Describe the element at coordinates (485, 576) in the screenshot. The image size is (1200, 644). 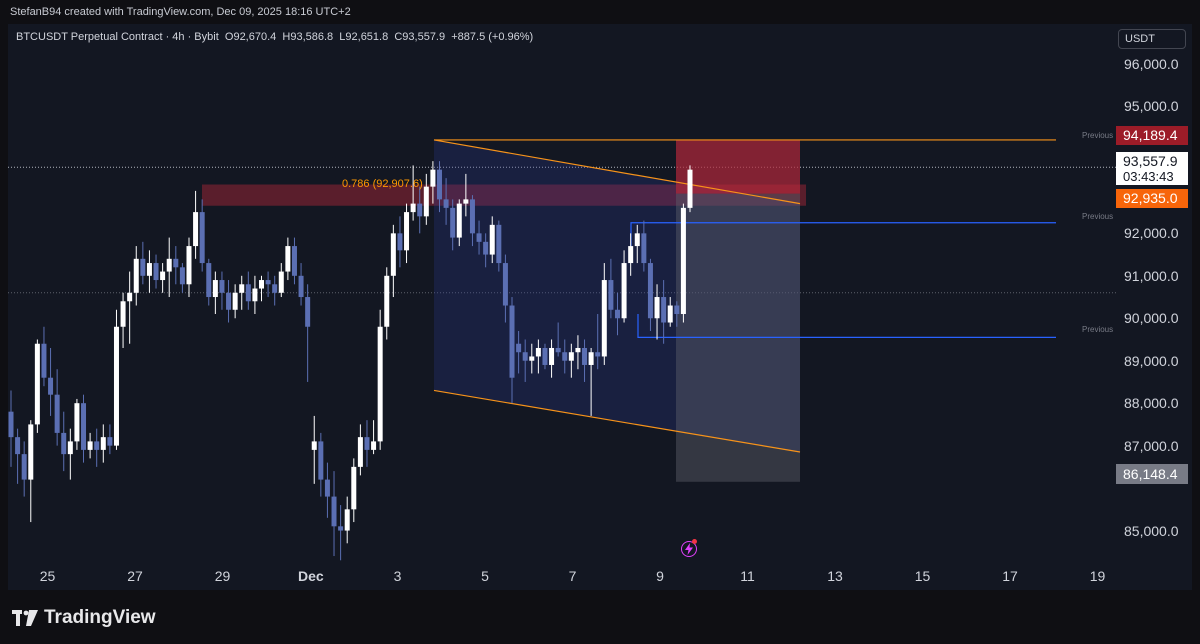
I see `time-tick-label: 5` at that location.